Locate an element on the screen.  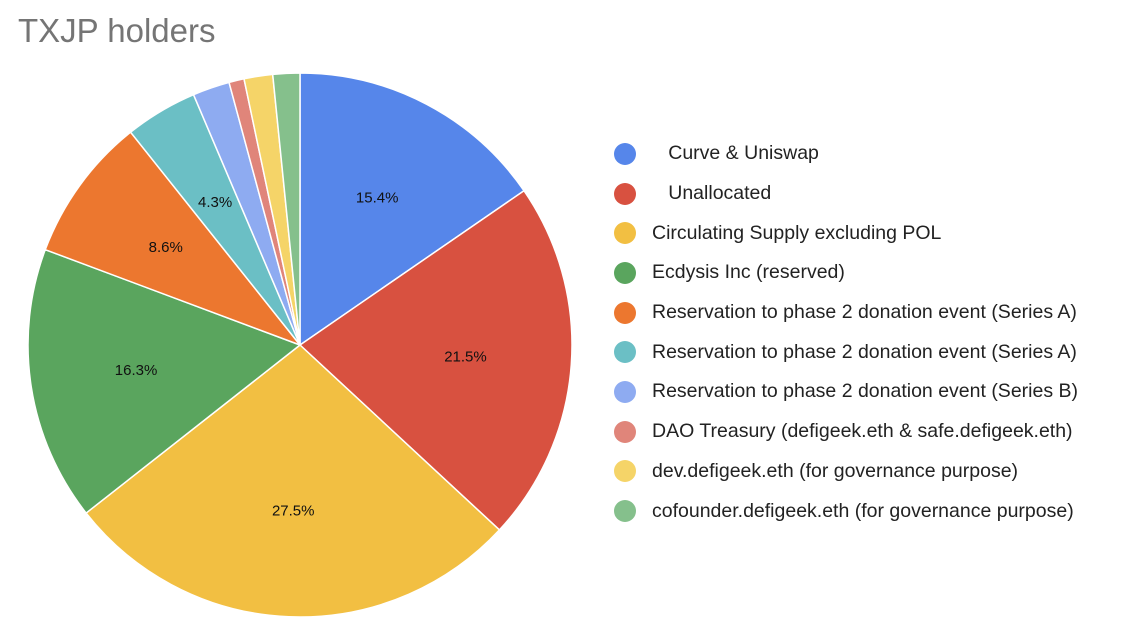
slice-data-label: 15.4% is located at coordinates (377, 198).